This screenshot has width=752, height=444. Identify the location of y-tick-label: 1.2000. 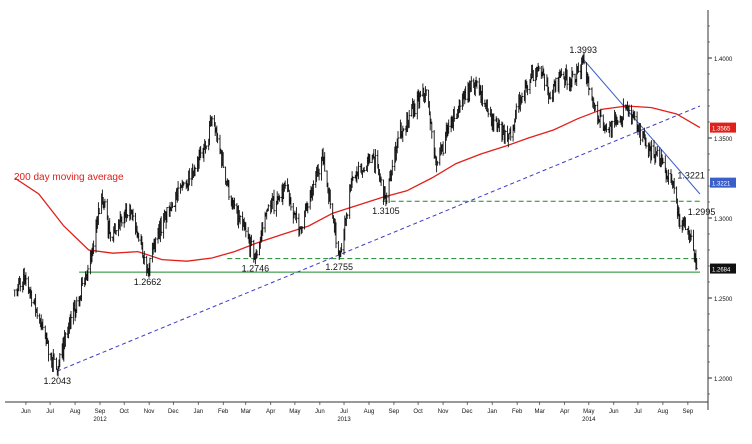
(723, 380).